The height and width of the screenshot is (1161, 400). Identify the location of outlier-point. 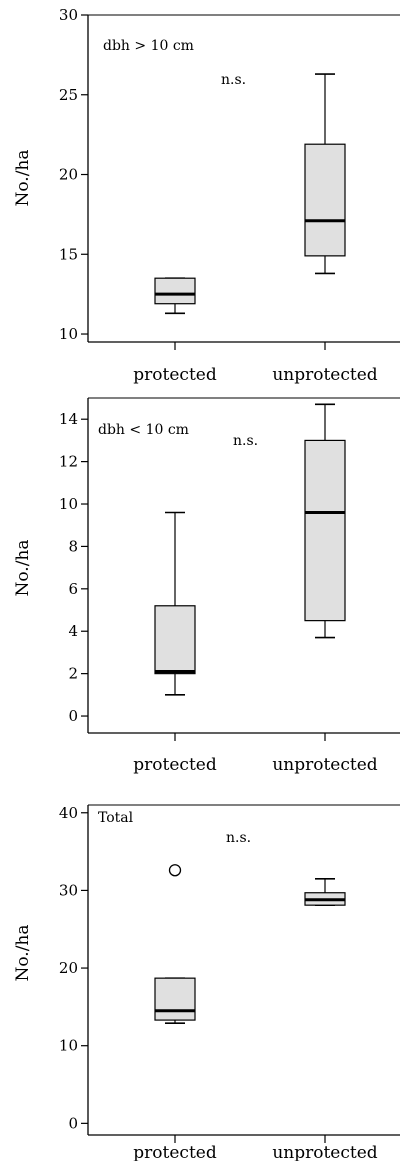
(175, 870).